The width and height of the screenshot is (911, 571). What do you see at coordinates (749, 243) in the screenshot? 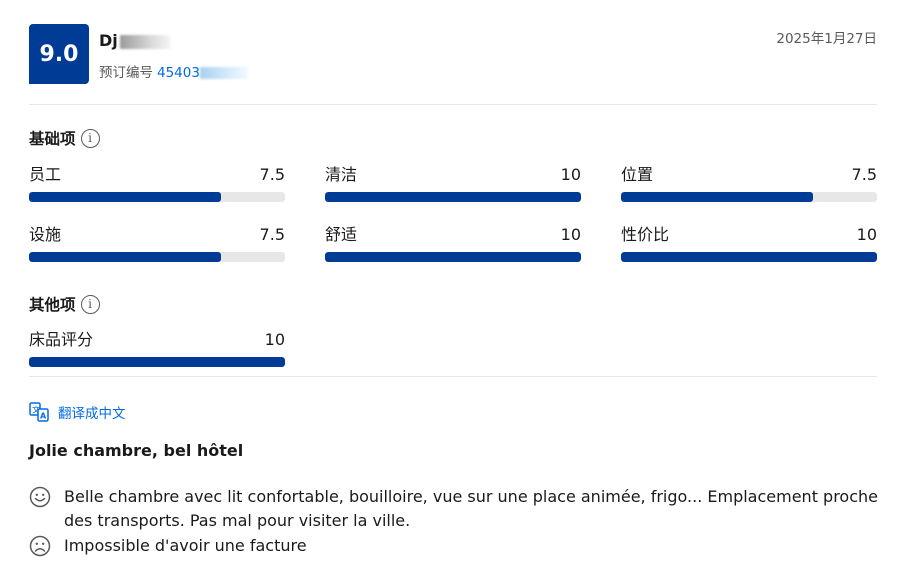
I see `metric-value-for-money: 性价比 10` at bounding box center [749, 243].